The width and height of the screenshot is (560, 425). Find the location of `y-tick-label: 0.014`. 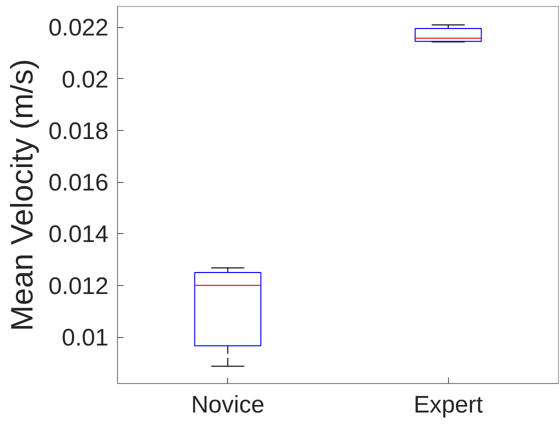

y-tick-label: 0.014 is located at coordinates (78, 234).